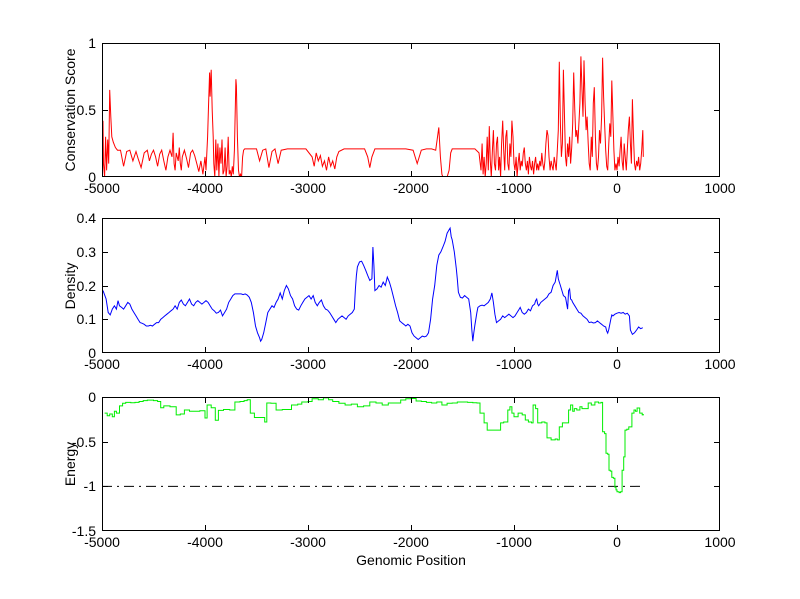 The image size is (800, 599). What do you see at coordinates (373, 284) in the screenshot?
I see `density-series-line` at bounding box center [373, 284].